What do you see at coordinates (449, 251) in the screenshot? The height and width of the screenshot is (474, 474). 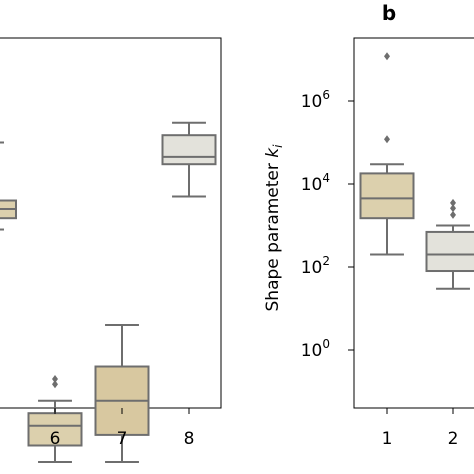 I see `panel-b-box-2-box` at bounding box center [449, 251].